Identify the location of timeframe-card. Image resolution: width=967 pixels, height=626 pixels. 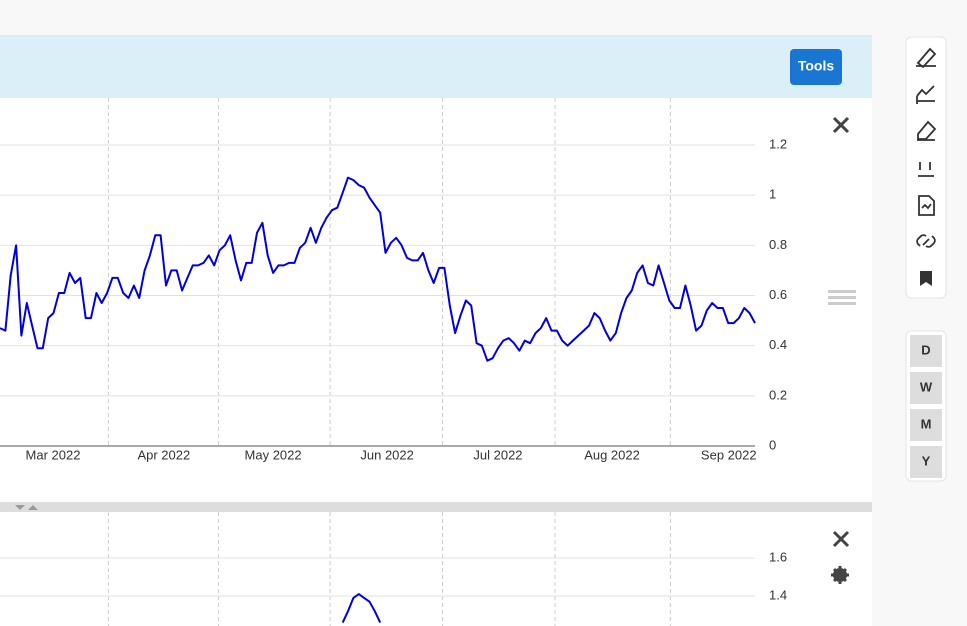
(926, 406).